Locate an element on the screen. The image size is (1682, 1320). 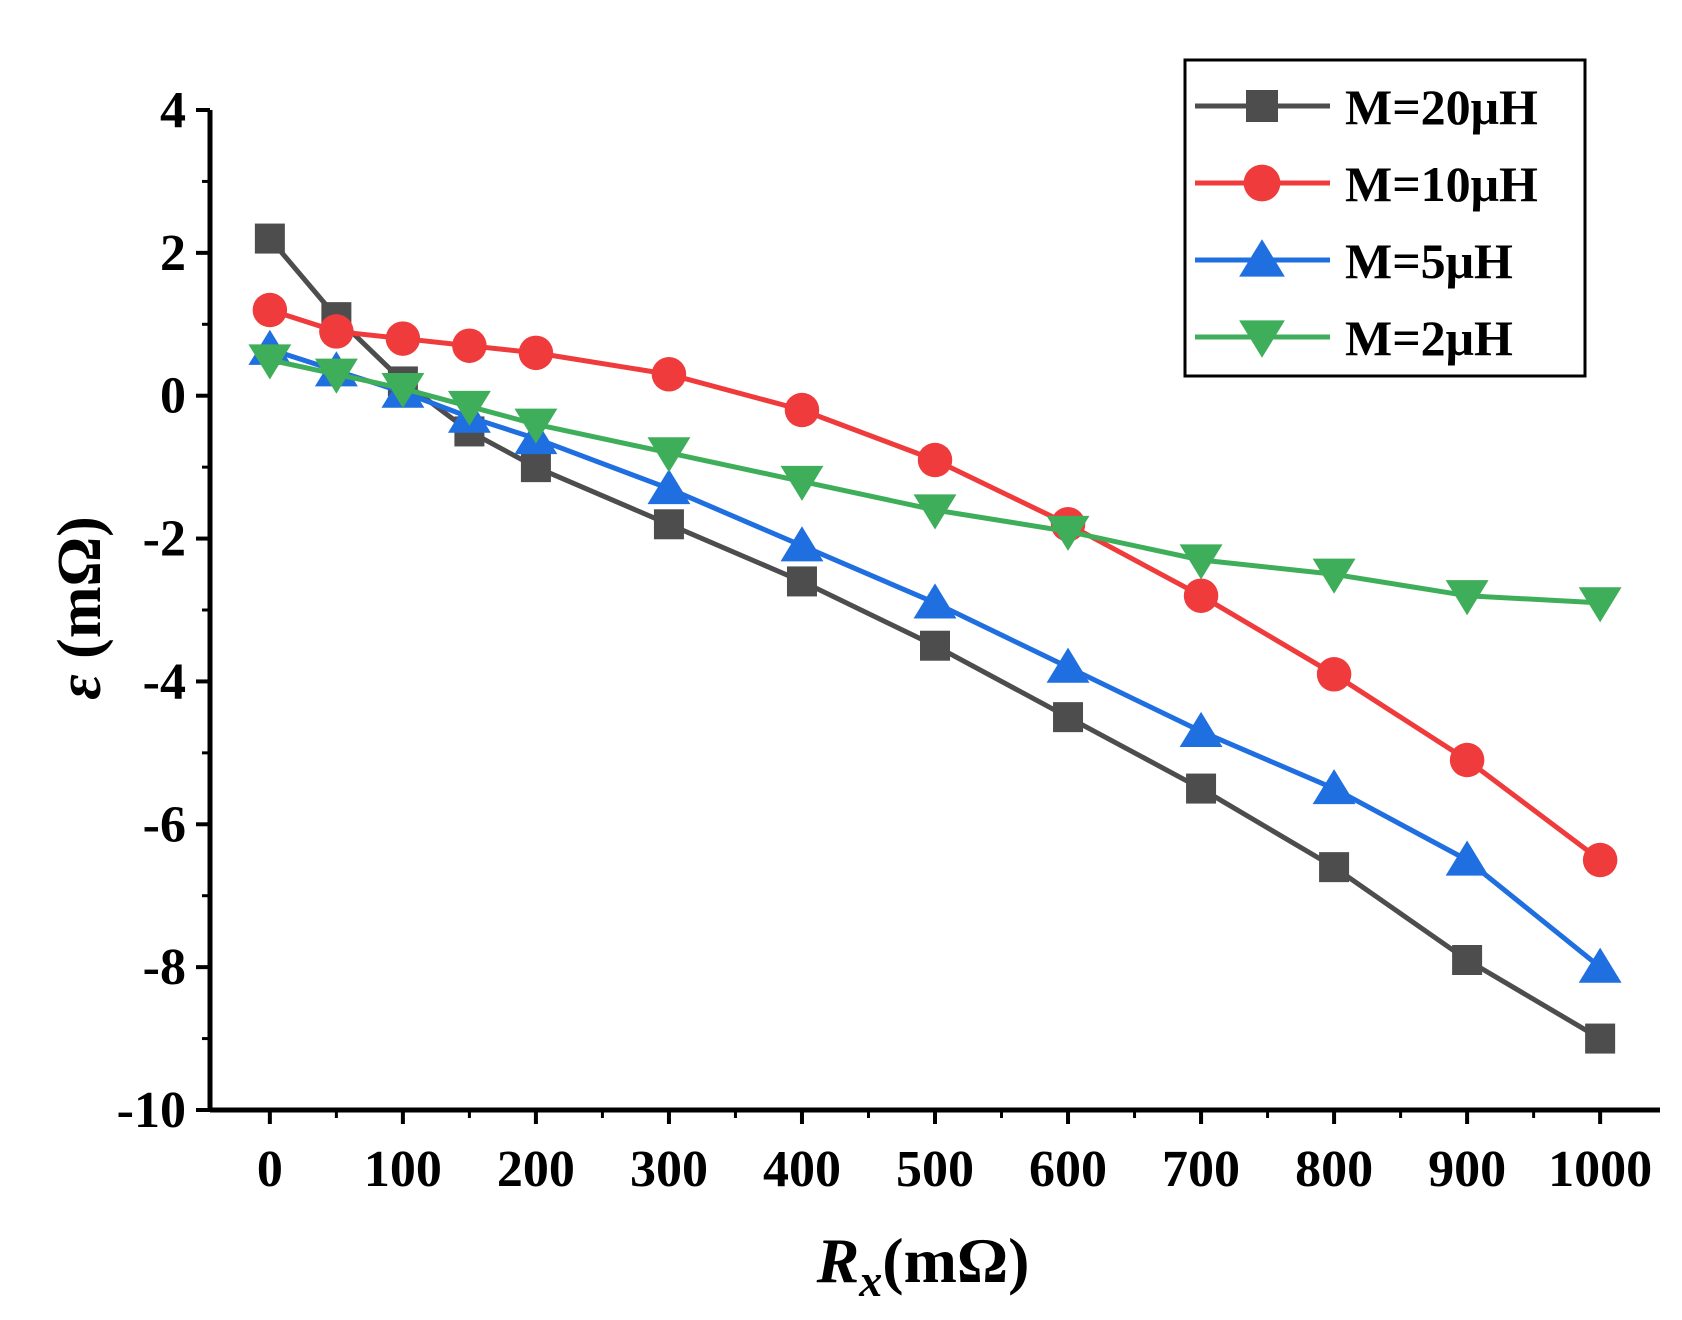
legend-label: M=10μH is located at coordinates (1441, 184).